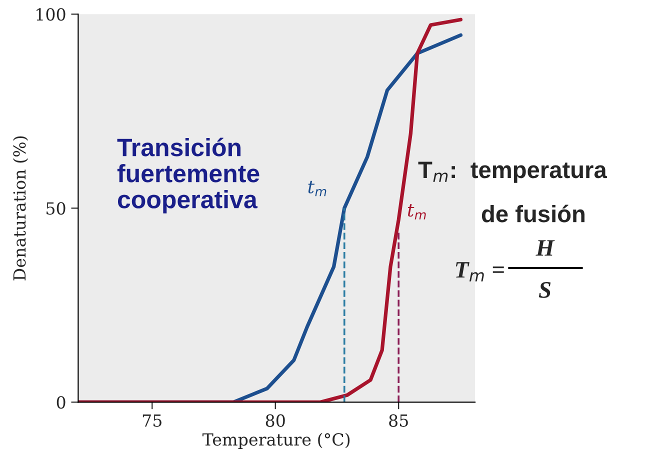 This screenshot has width=657, height=457. I want to click on text: de fusión, so click(533, 213).